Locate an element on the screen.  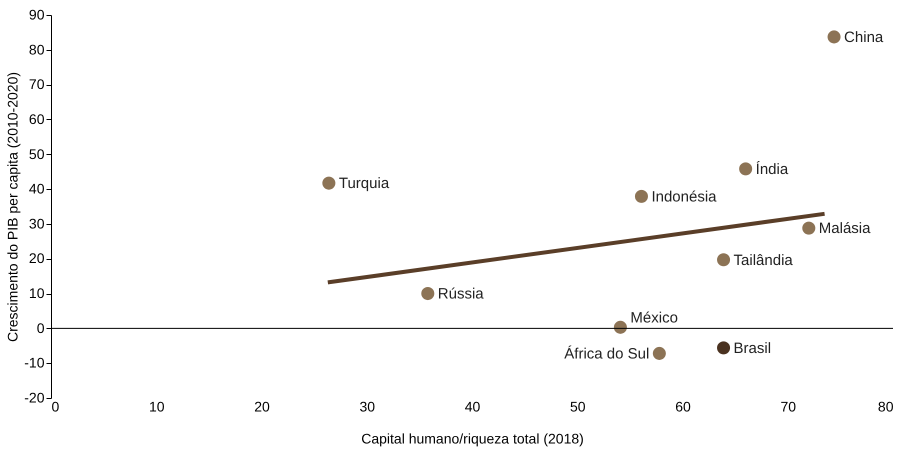
annotation: China is located at coordinates (864, 37).